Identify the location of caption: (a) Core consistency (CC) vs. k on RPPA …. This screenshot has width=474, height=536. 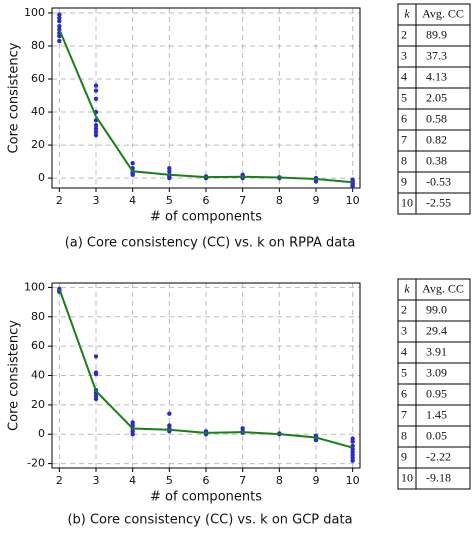
(210, 243).